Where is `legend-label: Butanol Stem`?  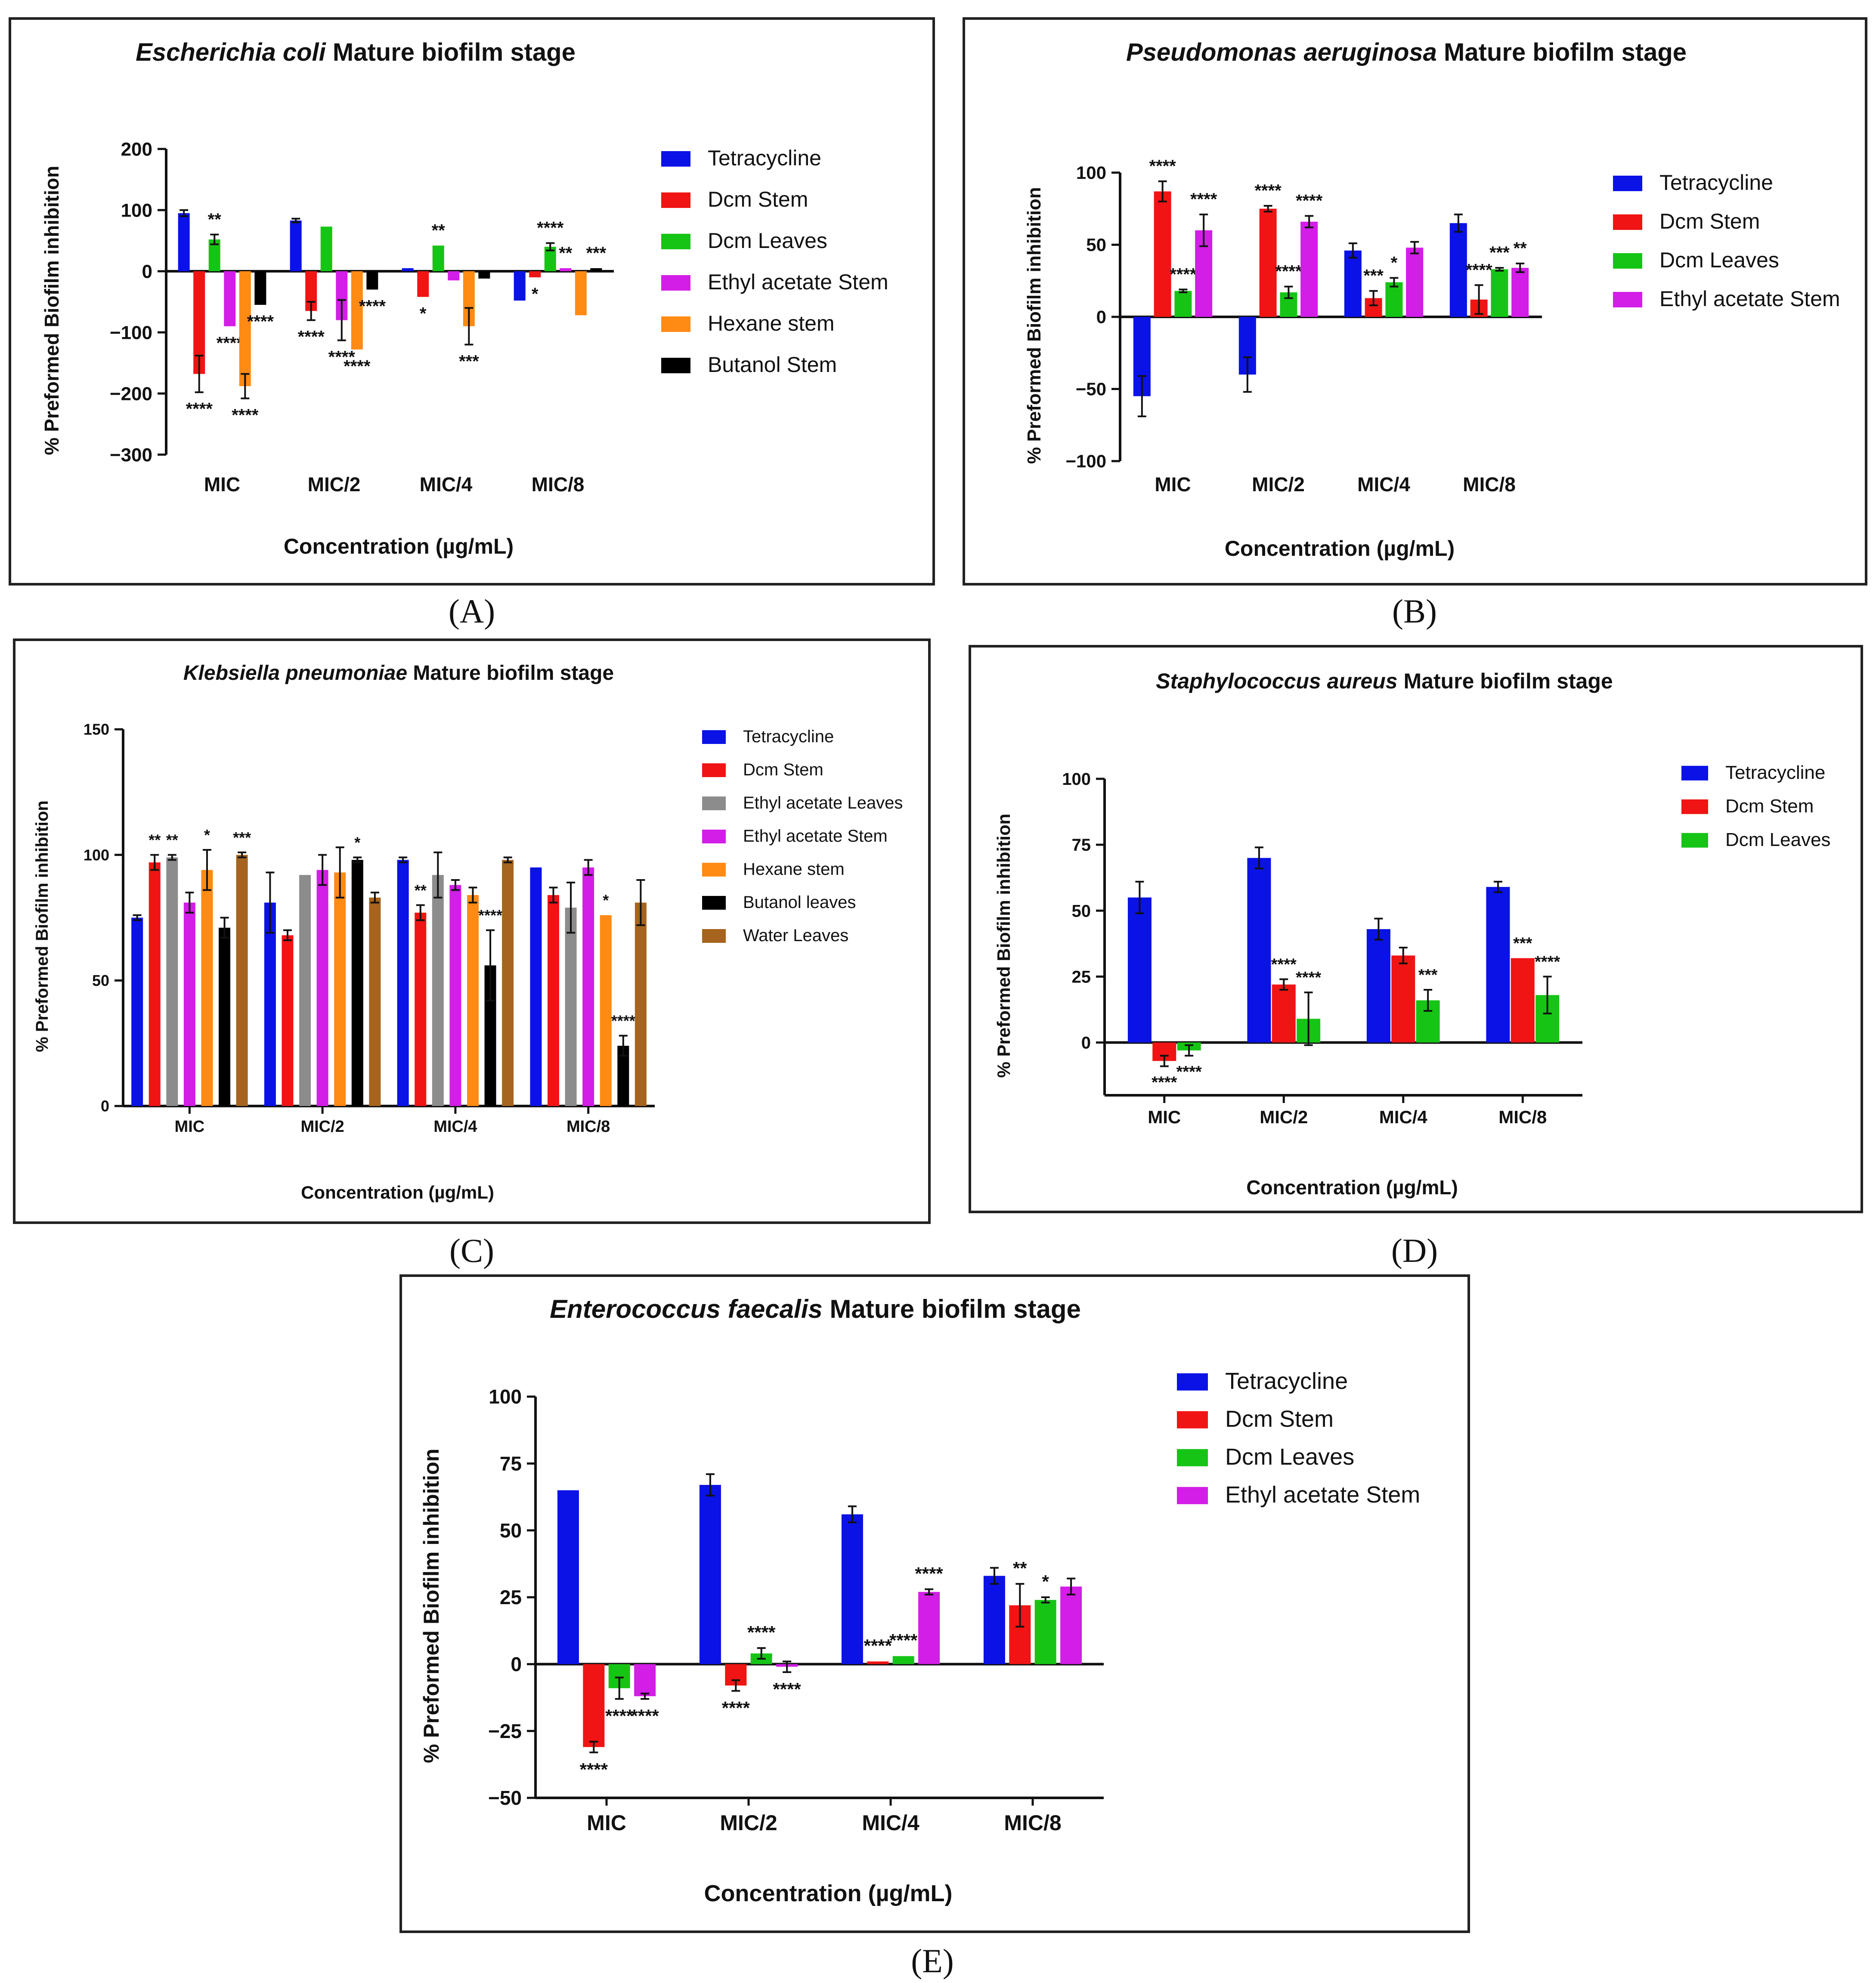 legend-label: Butanol Stem is located at coordinates (772, 365).